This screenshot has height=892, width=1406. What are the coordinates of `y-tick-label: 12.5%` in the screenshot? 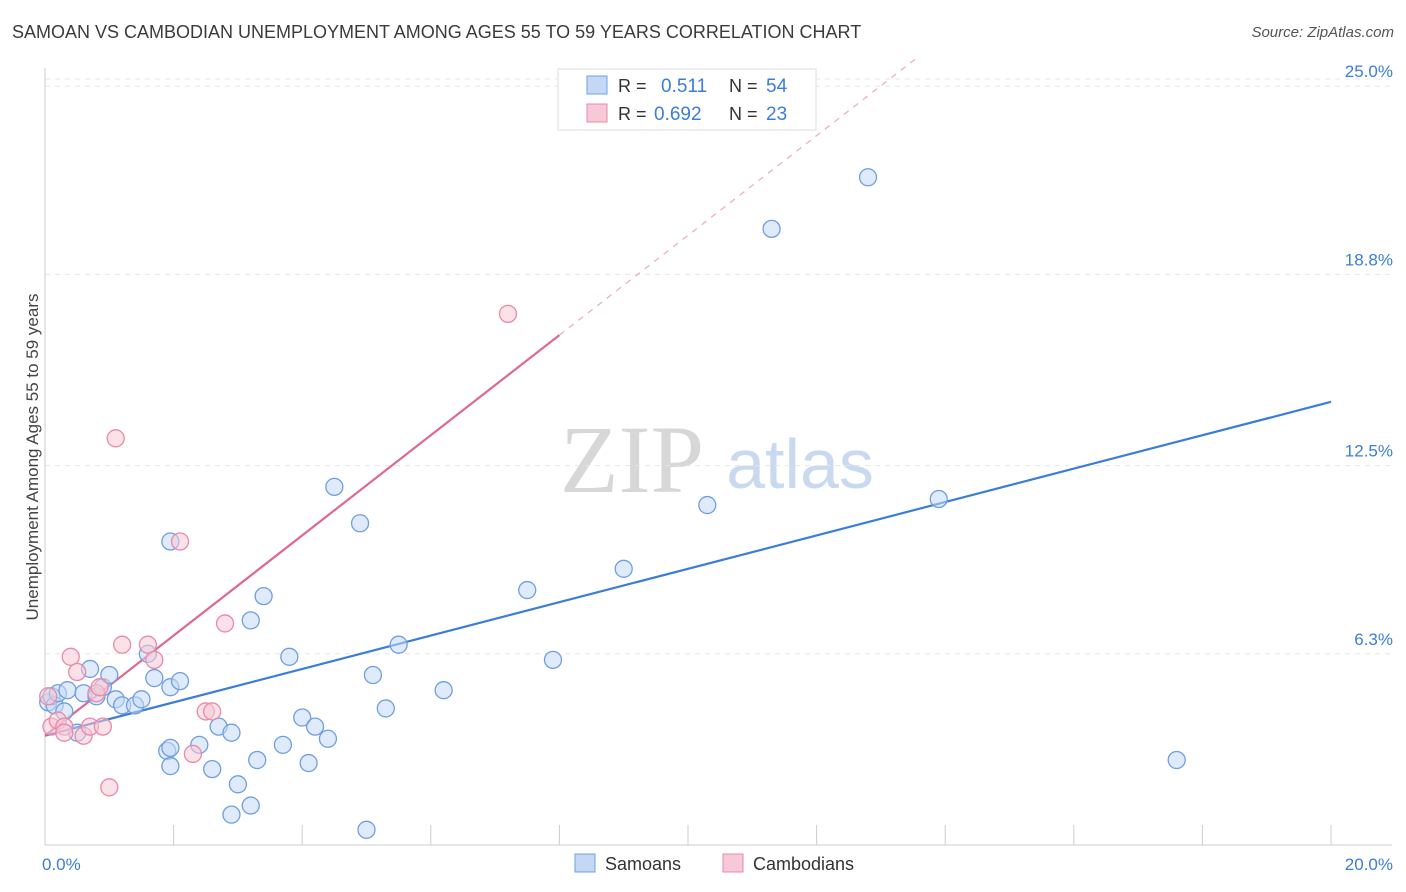 It's located at (1369, 451).